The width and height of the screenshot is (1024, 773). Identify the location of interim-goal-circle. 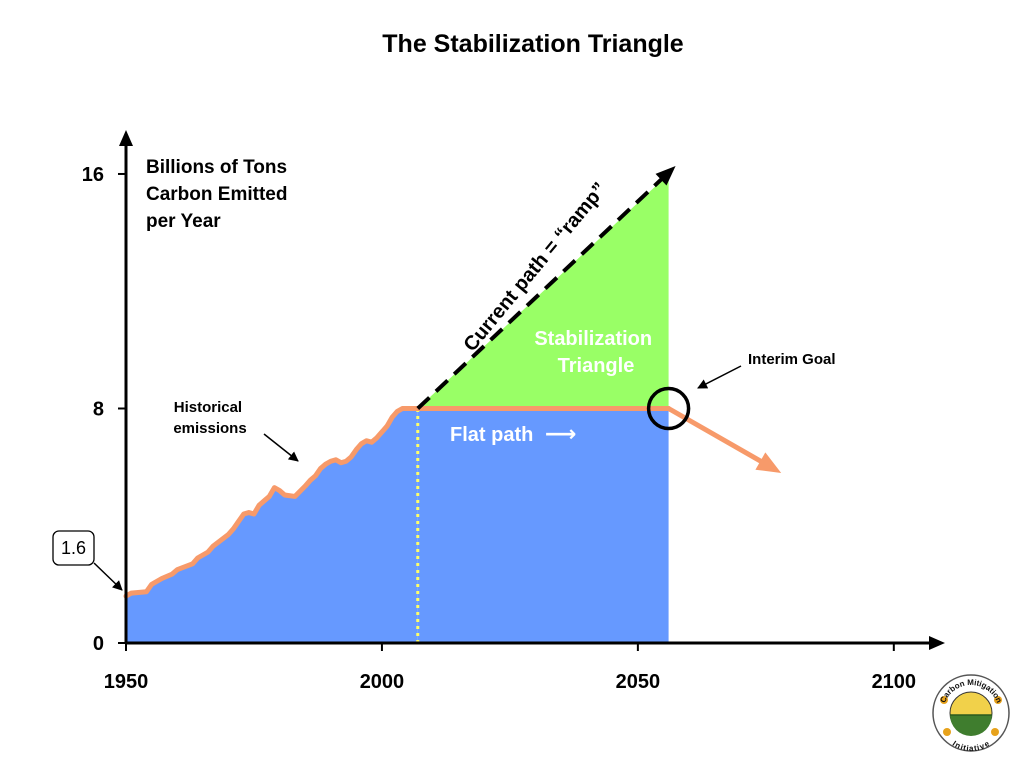
(668, 408).